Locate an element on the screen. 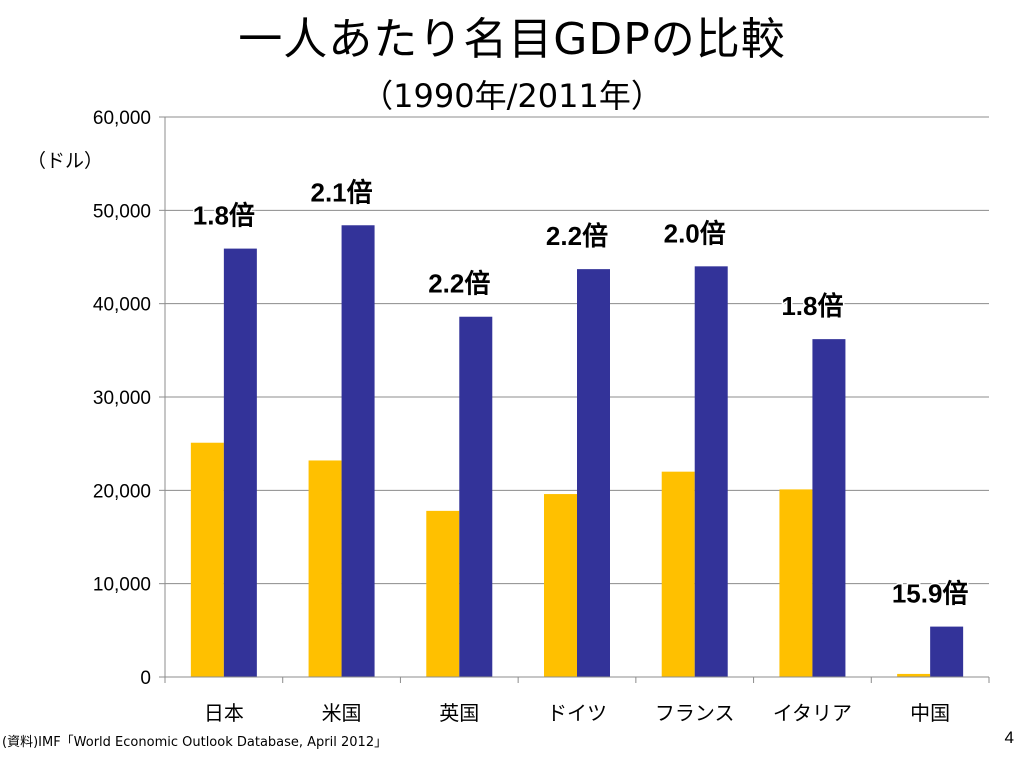 The height and width of the screenshot is (768, 1024). category-label: イタリア is located at coordinates (812, 713).